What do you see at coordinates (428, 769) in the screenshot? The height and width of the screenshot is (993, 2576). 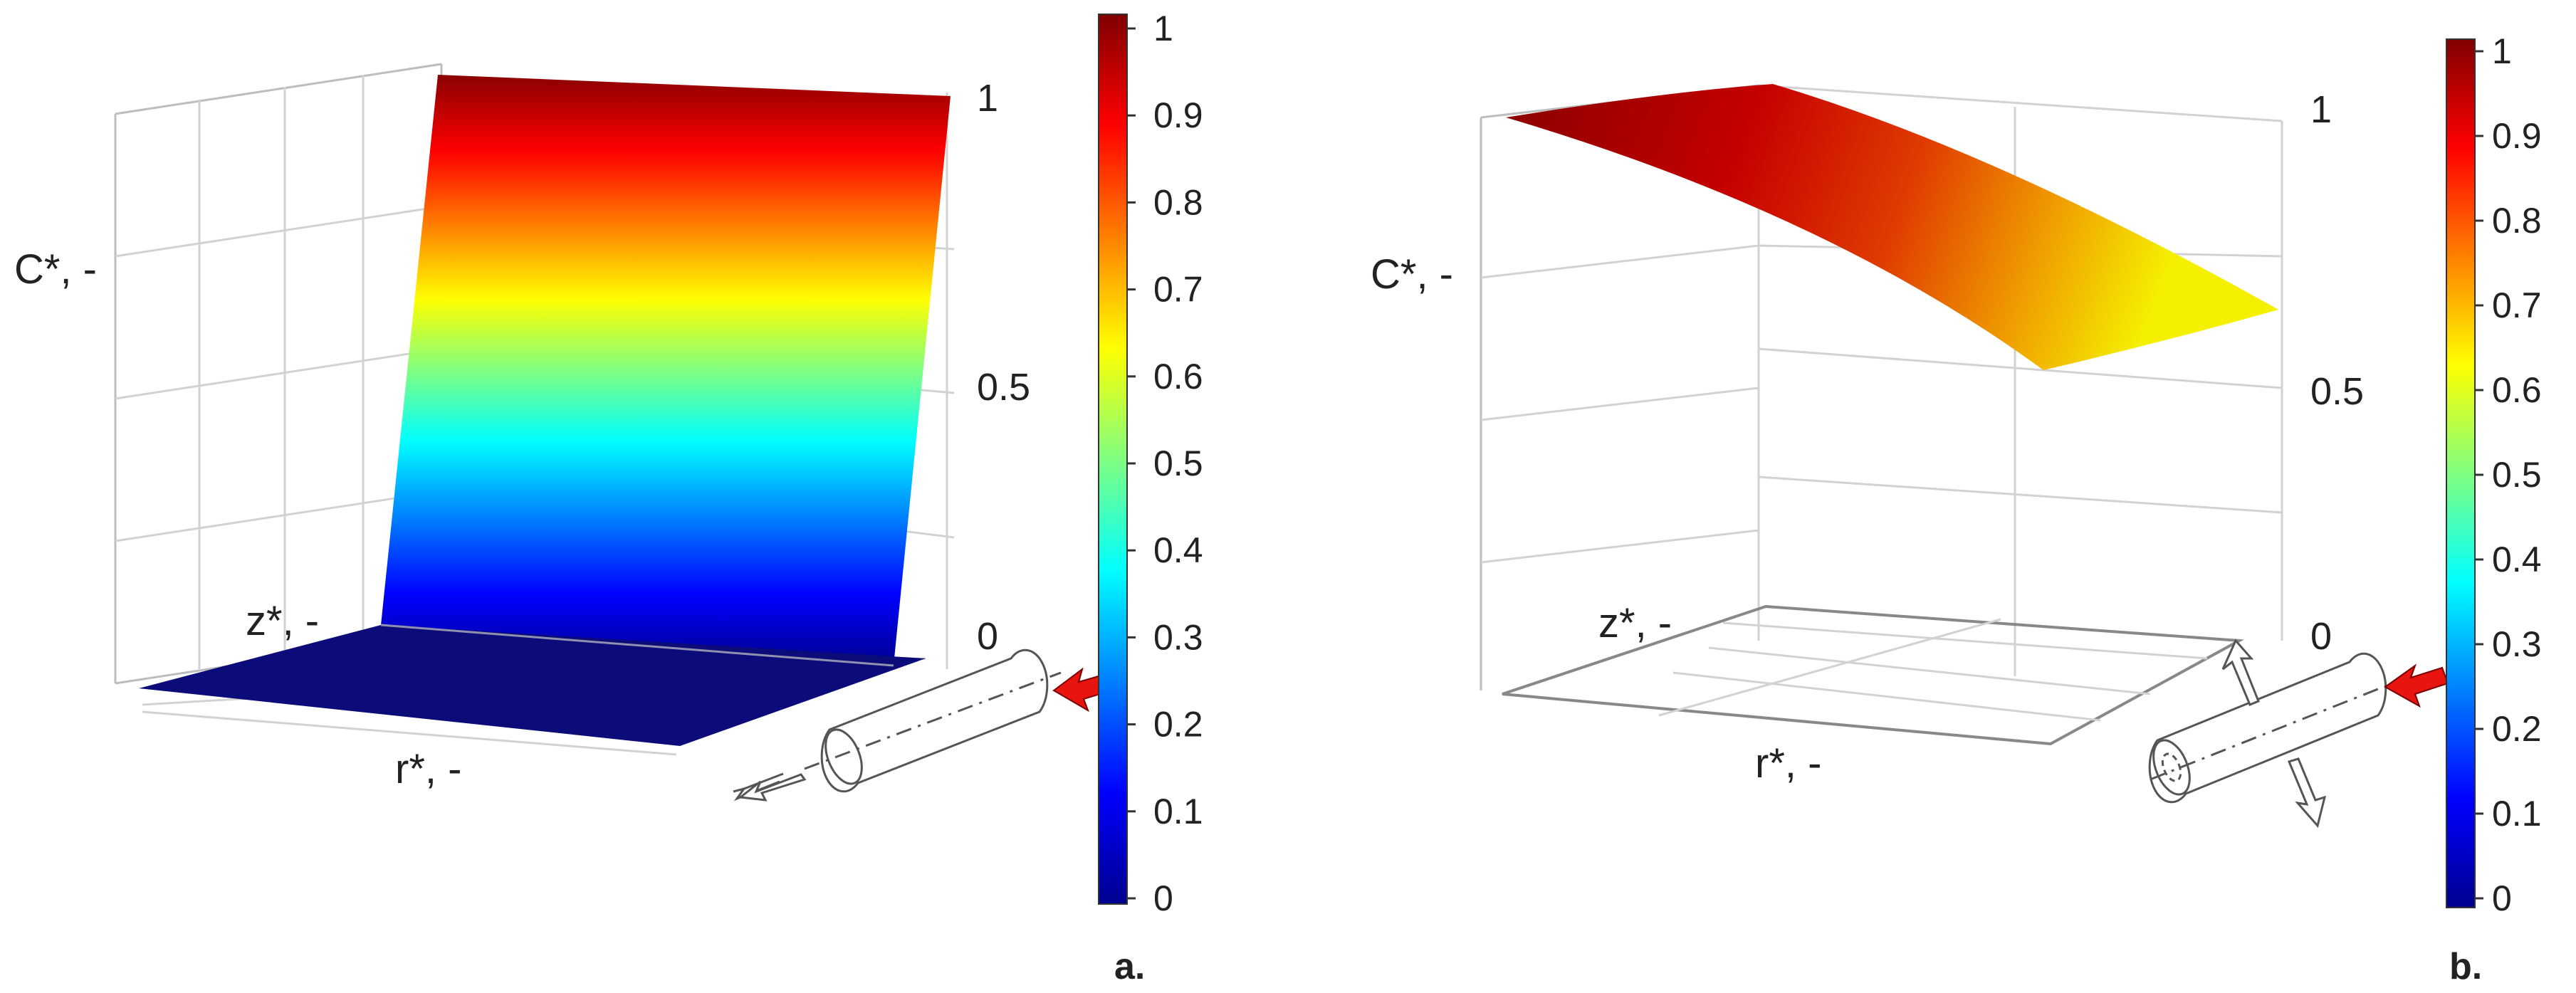 I see `panel-a-xlabel: r*, -` at bounding box center [428, 769].